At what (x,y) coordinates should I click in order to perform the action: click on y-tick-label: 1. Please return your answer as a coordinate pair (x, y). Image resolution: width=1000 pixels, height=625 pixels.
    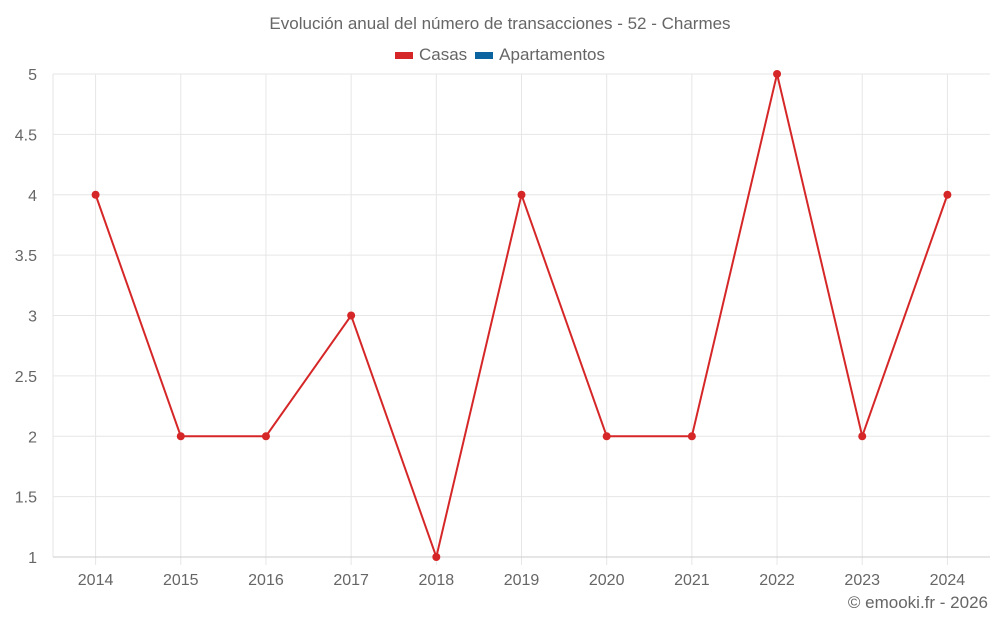
    Looking at the image, I should click on (32, 558).